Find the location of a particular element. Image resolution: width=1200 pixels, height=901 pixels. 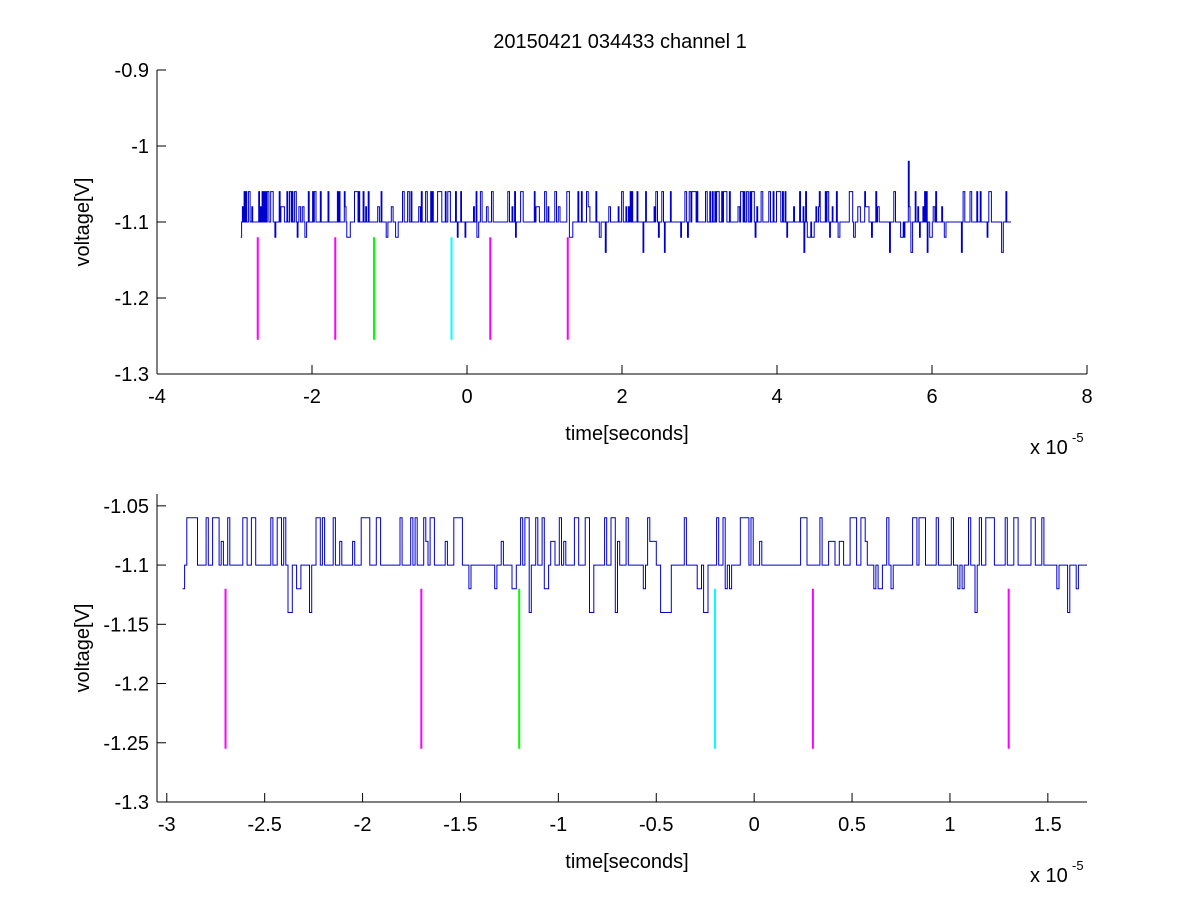

y-tick-label: -0.9 is located at coordinates (132, 71).